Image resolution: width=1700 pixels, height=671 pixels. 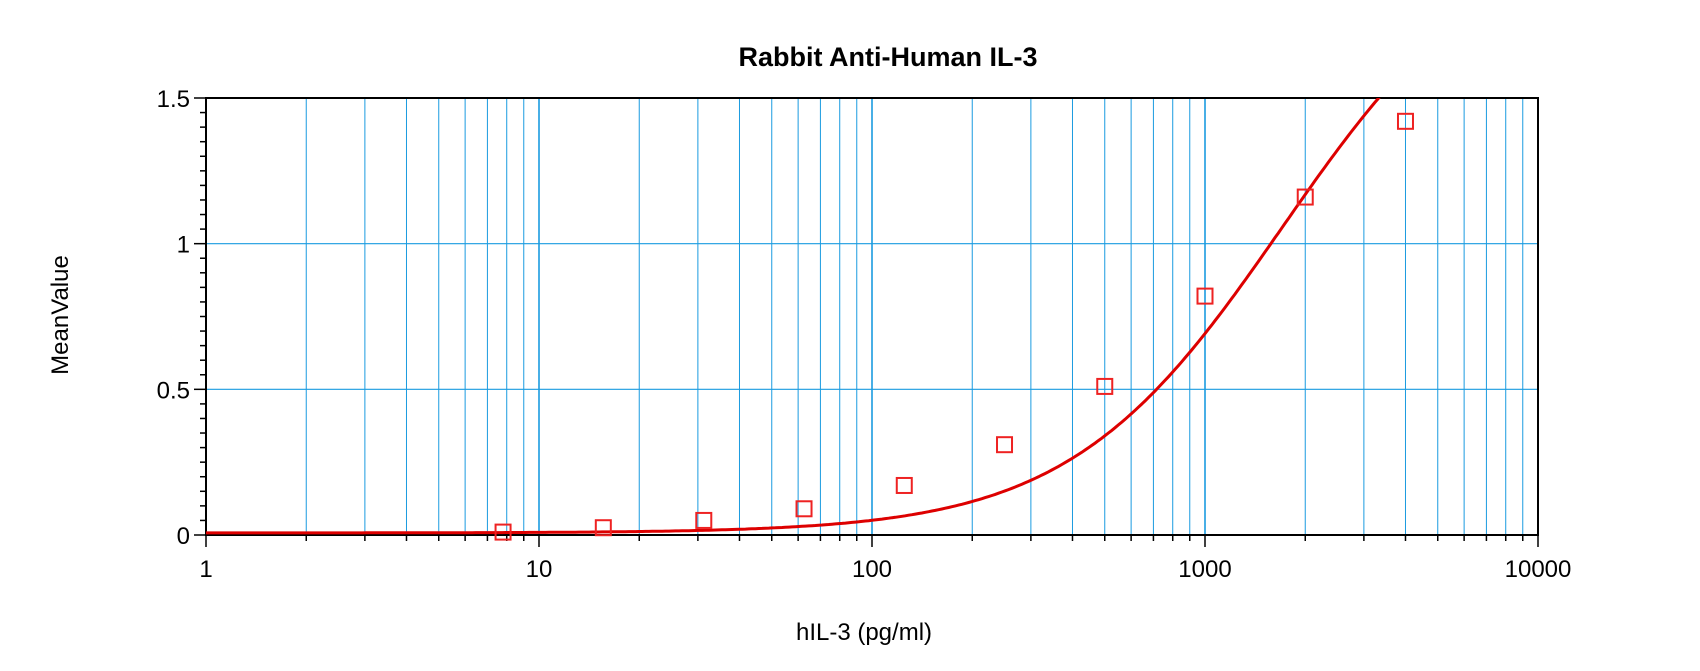 I want to click on x-tick-label: 100, so click(x=872, y=569).